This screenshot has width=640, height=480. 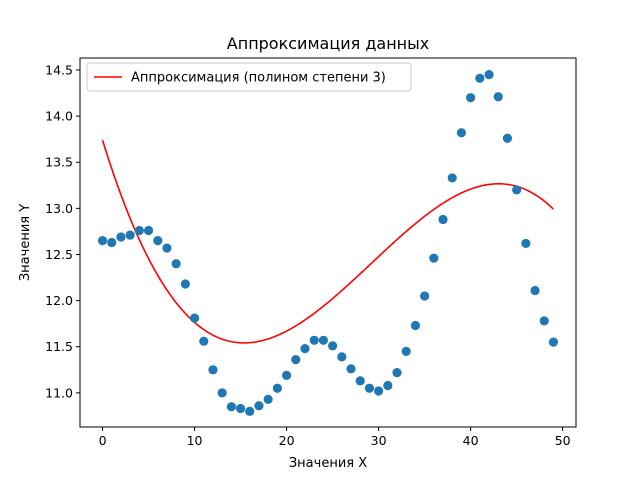 I want to click on x-tick-label: 50, so click(x=563, y=440).